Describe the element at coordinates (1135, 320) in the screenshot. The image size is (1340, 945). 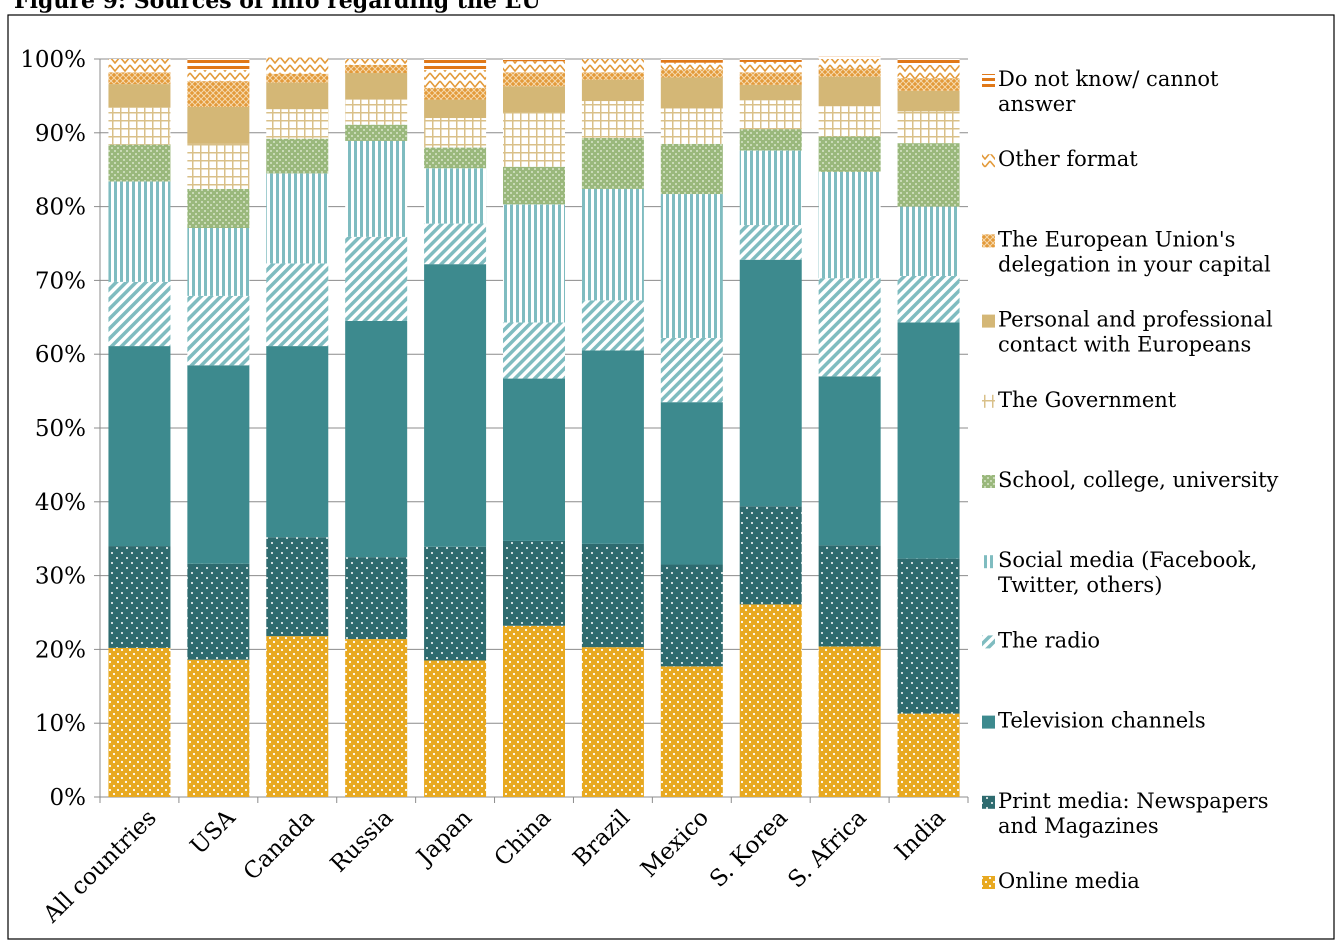
I see `legend-label: Personal and professional` at that location.